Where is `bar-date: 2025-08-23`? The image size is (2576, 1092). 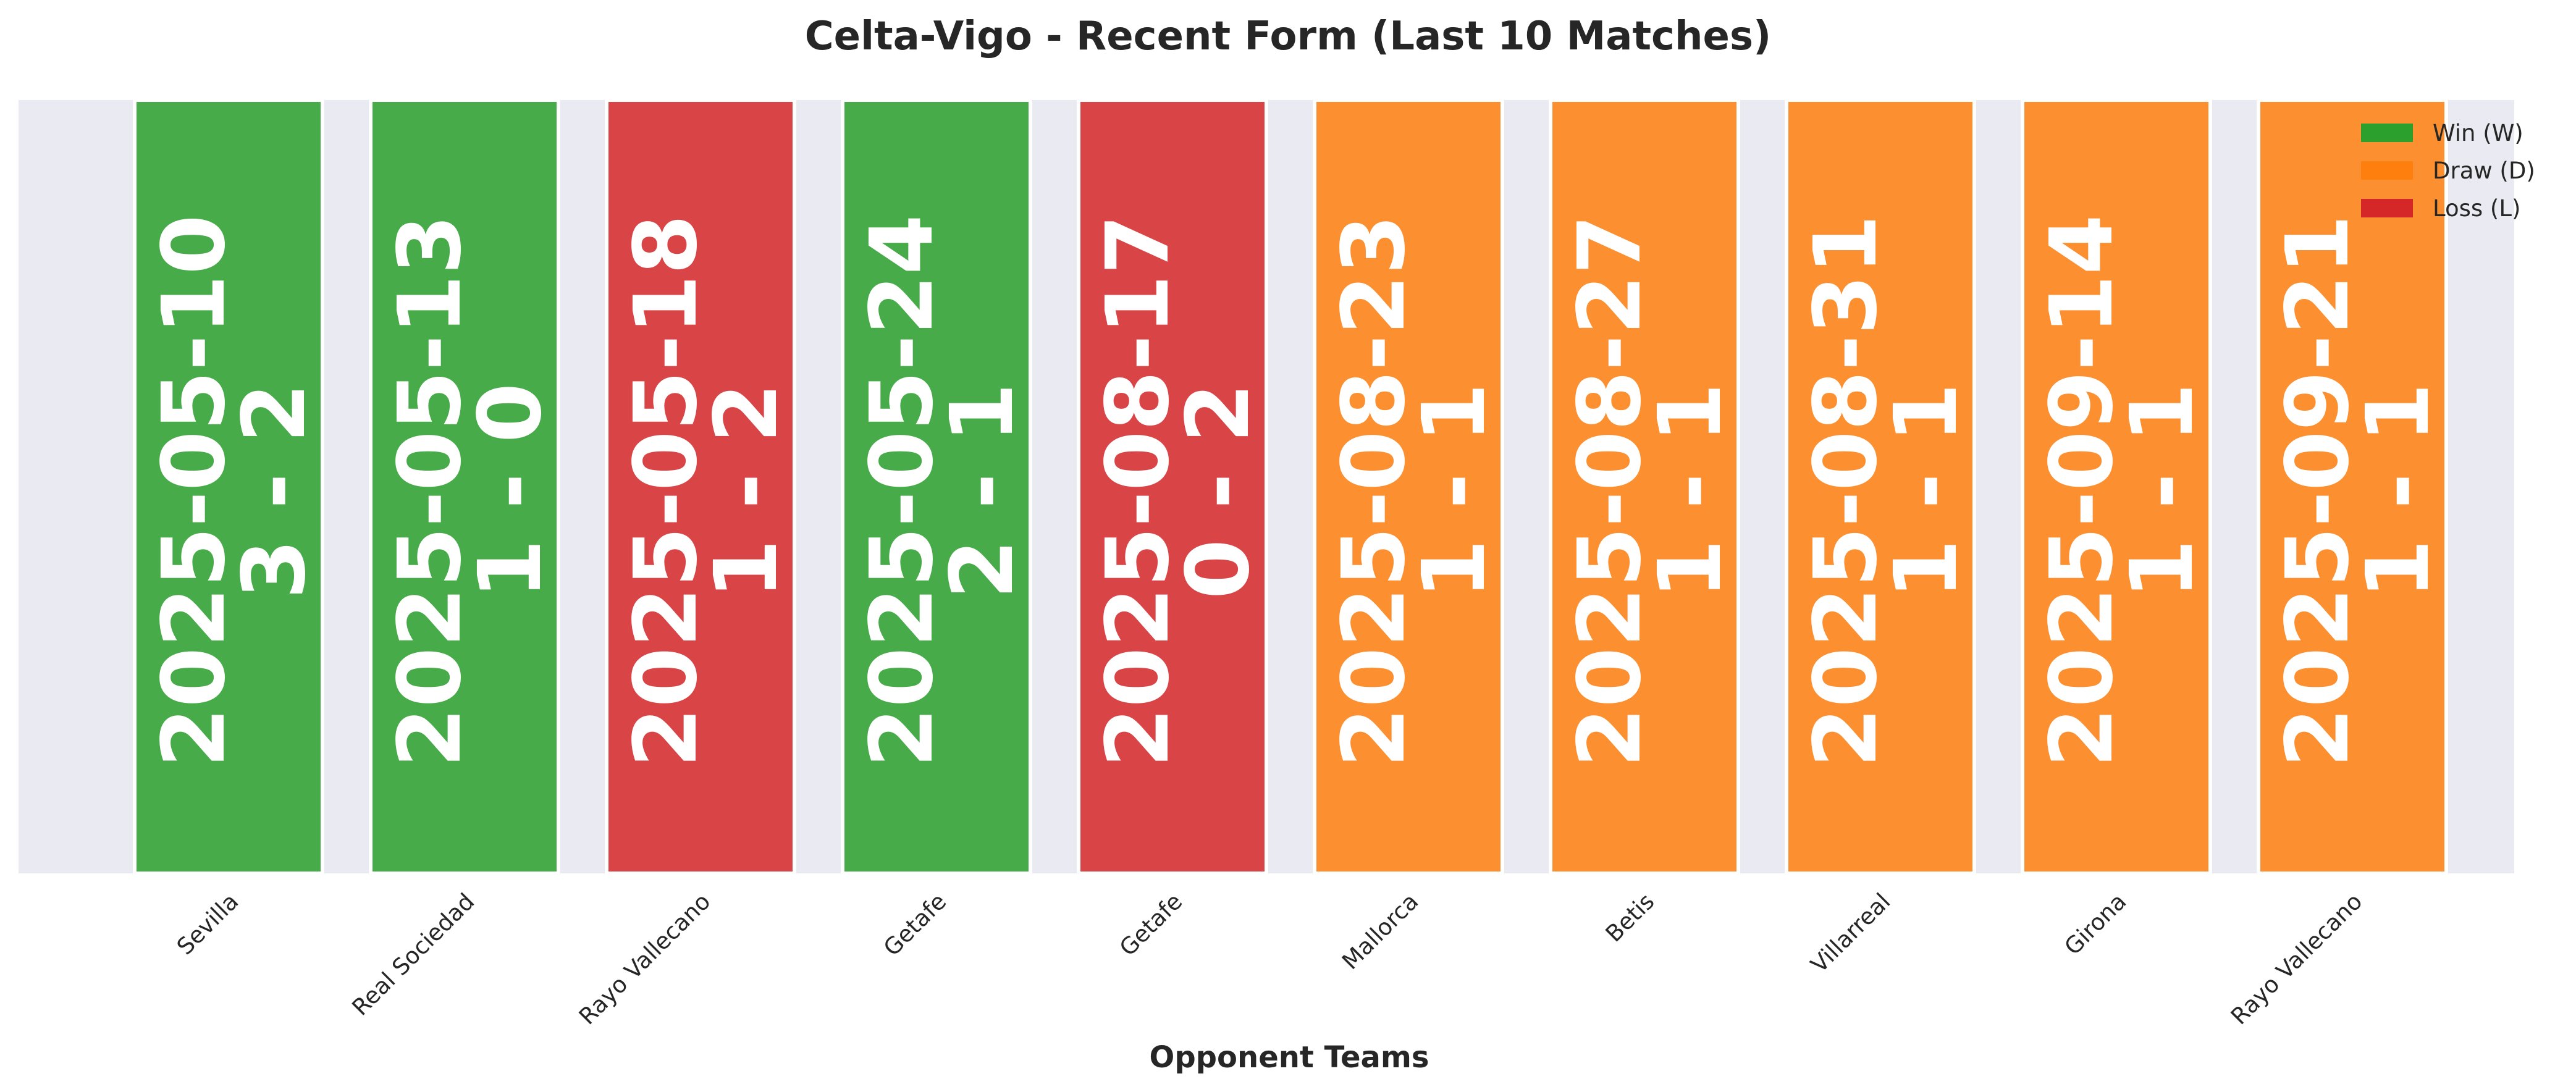
bar-date: 2025-08-23 is located at coordinates (1374, 491).